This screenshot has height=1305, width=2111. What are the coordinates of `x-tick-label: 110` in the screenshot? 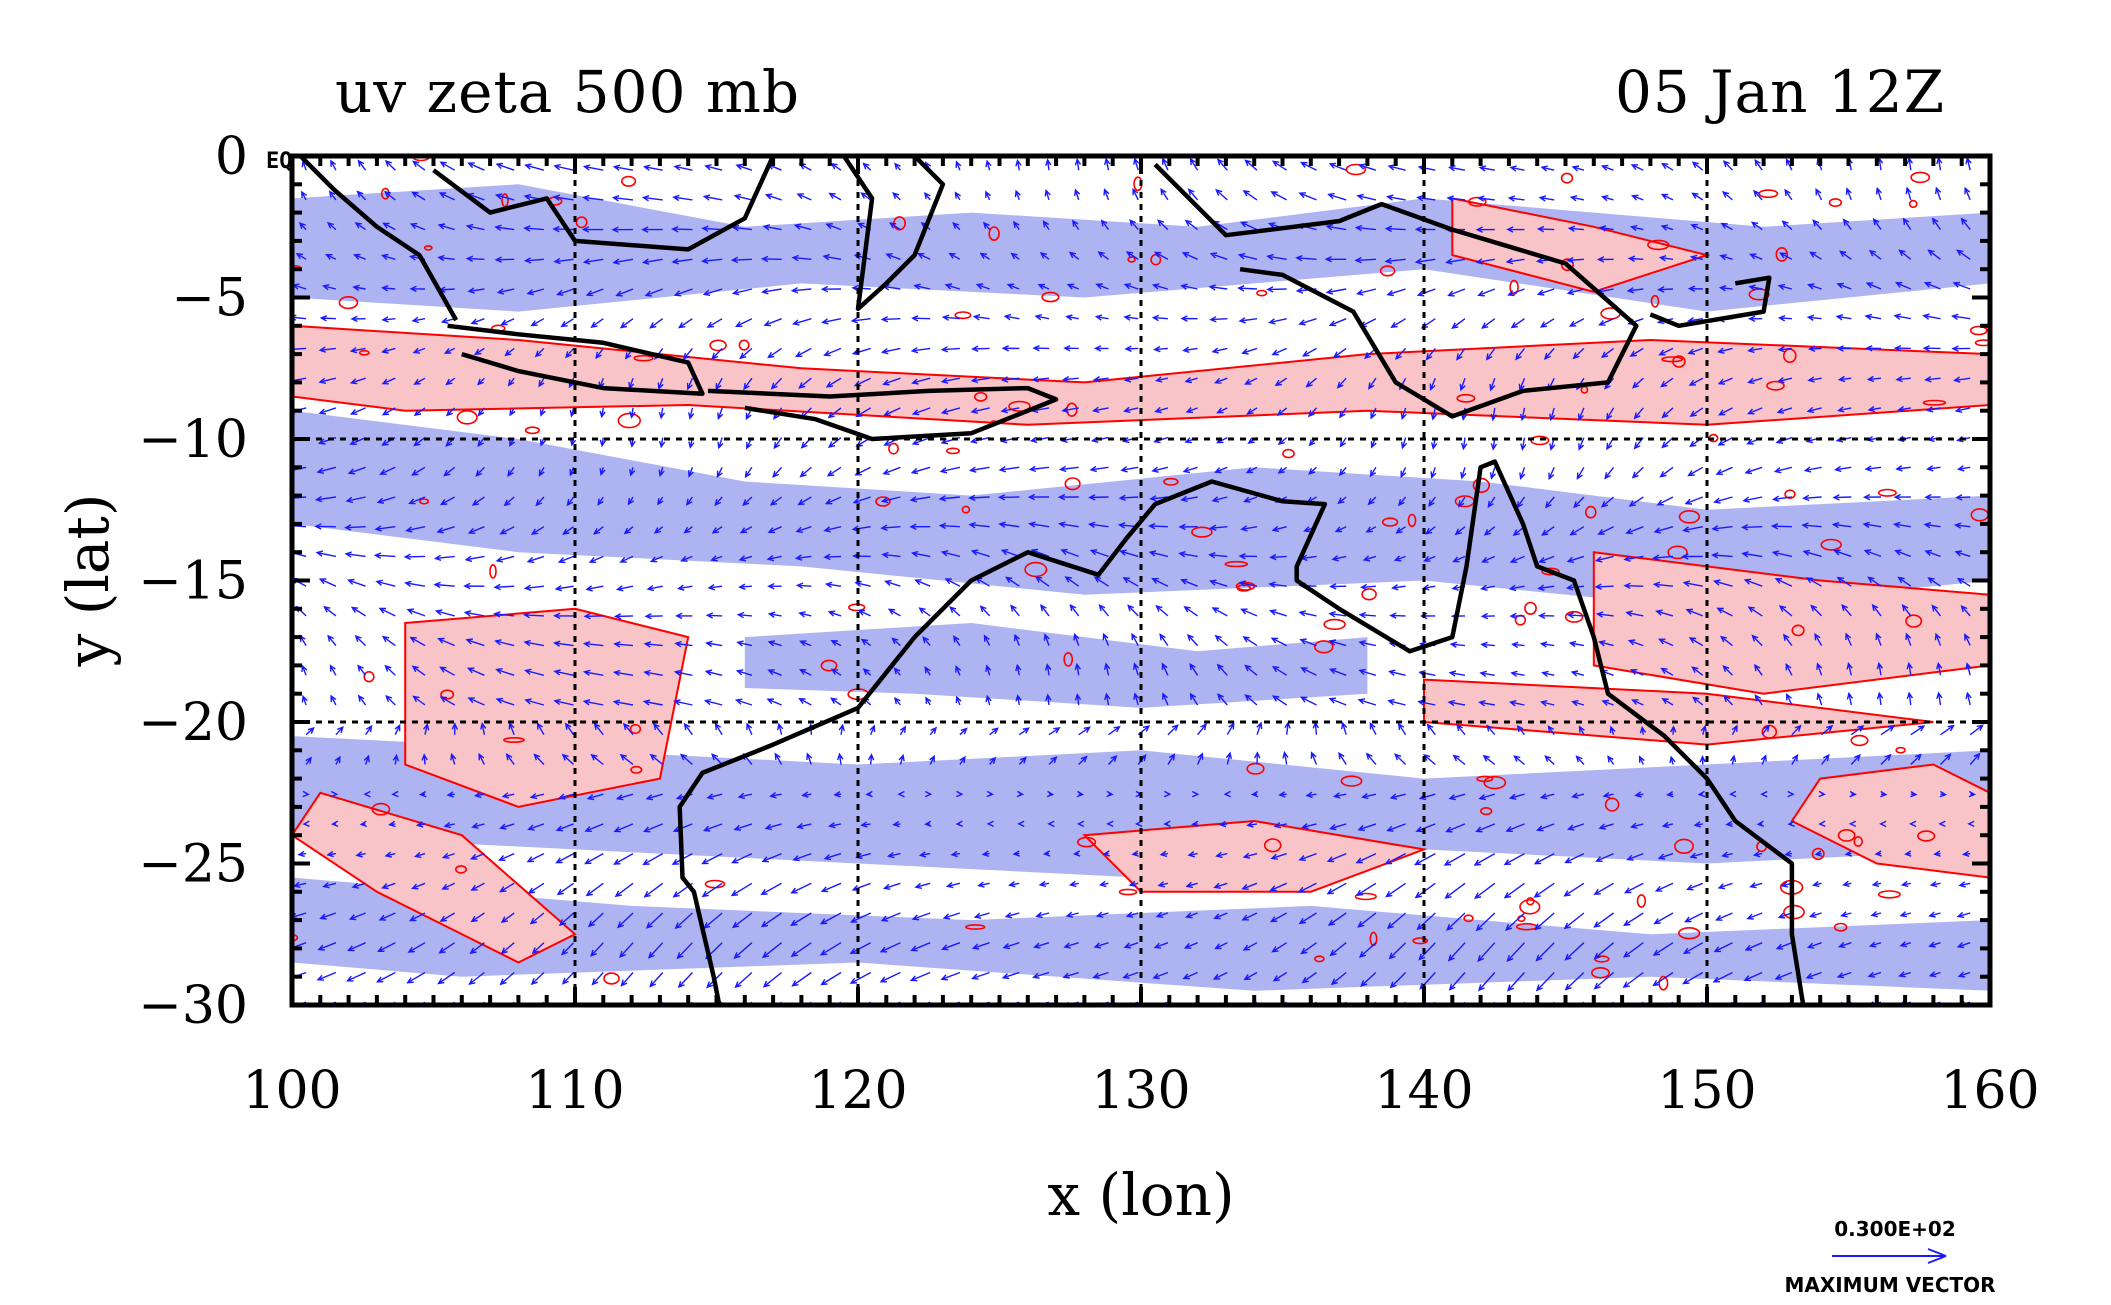 It's located at (574, 1091).